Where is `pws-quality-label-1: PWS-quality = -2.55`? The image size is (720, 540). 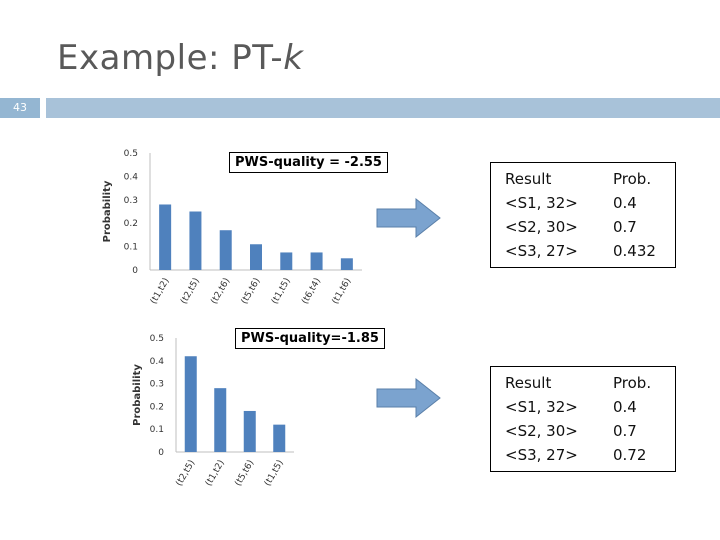 pws-quality-label-1: PWS-quality = -2.55 is located at coordinates (308, 162).